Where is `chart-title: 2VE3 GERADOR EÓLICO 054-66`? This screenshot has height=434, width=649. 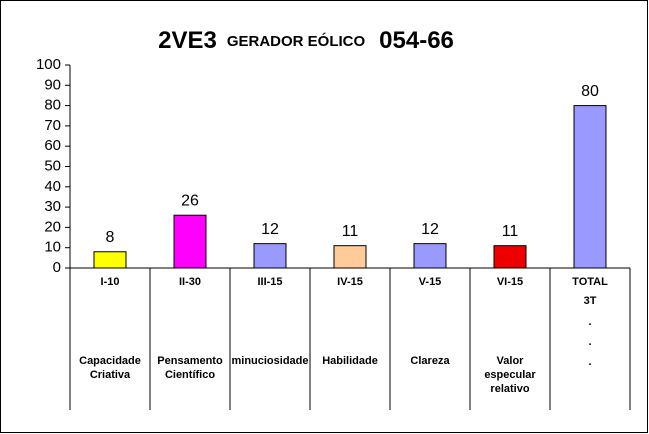
chart-title: 2VE3 GERADOR EÓLICO 054-66 is located at coordinates (306, 40).